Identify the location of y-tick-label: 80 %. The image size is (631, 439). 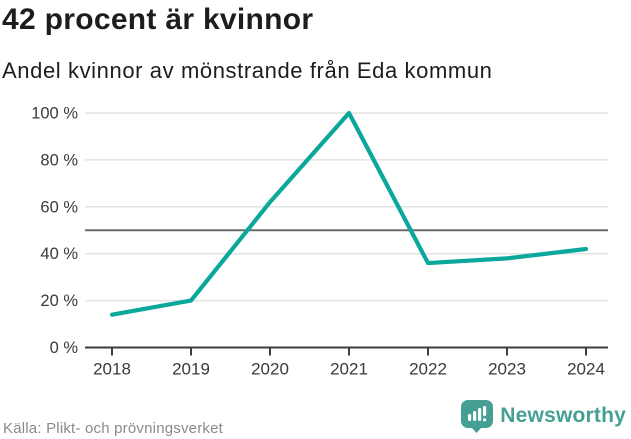
(59, 160).